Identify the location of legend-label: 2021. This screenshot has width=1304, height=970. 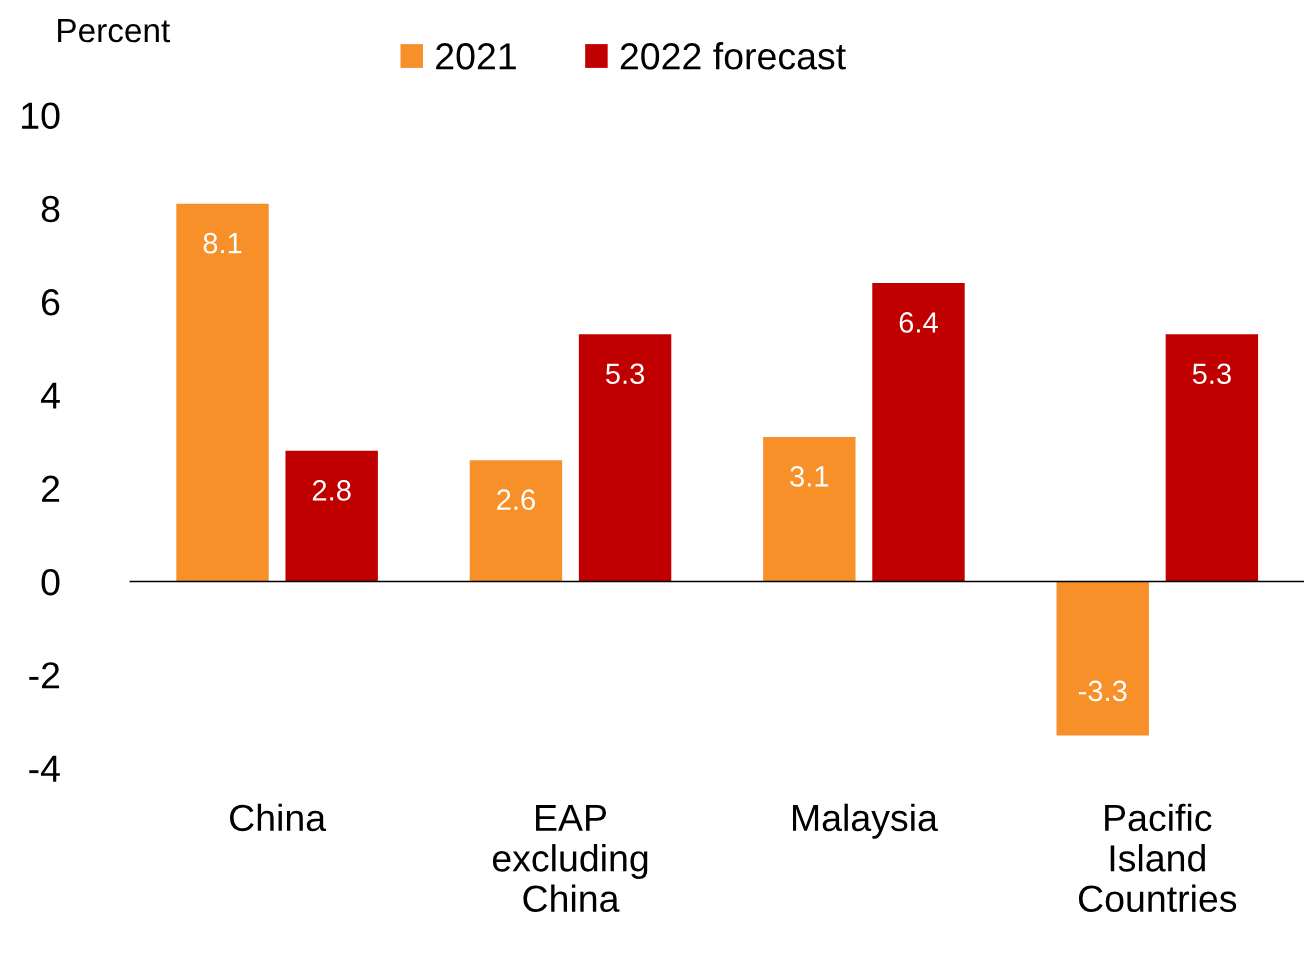
(476, 56).